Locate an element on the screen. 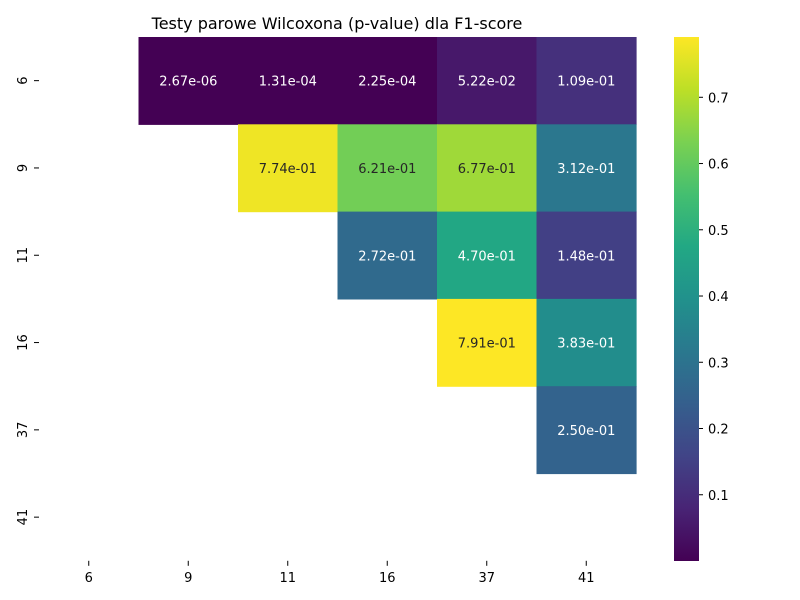 This screenshot has width=800, height=600. cell-value-label: 3.12e-01 is located at coordinates (586, 169).